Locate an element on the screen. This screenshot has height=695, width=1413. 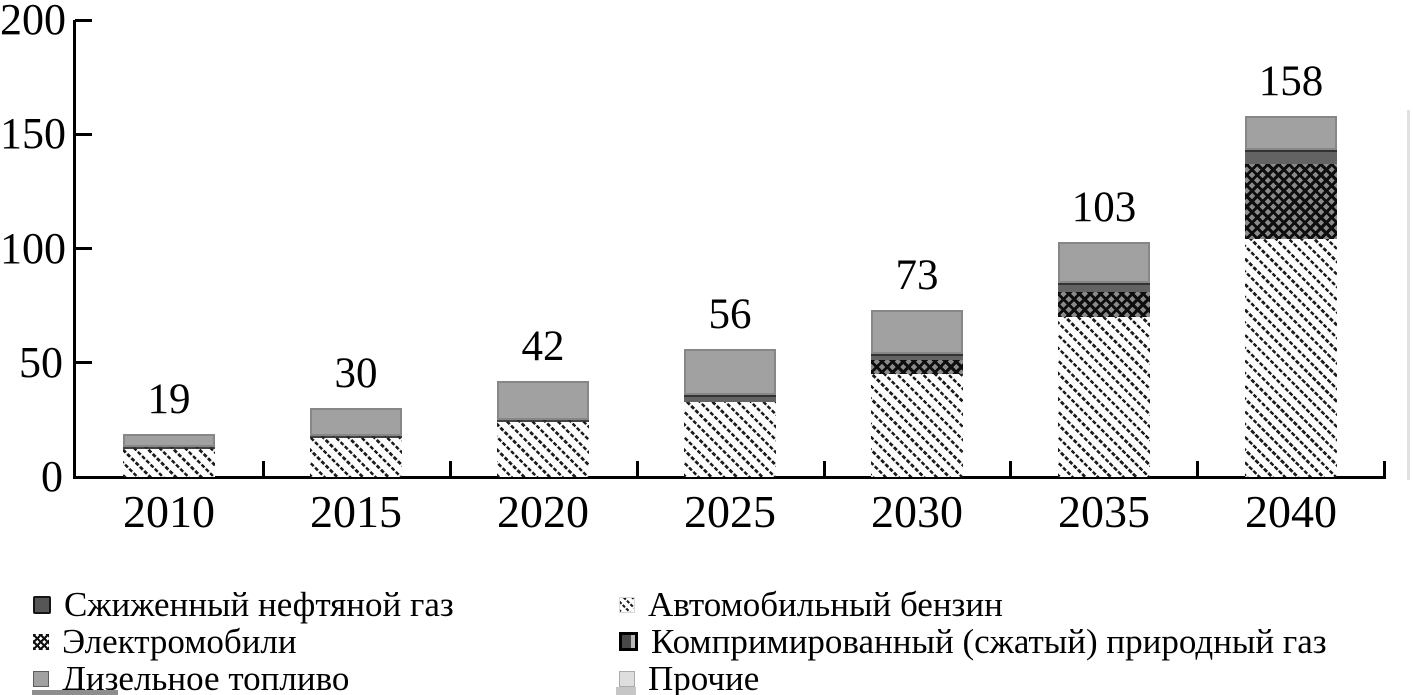
legend-label-other: Прочие is located at coordinates (704, 677).